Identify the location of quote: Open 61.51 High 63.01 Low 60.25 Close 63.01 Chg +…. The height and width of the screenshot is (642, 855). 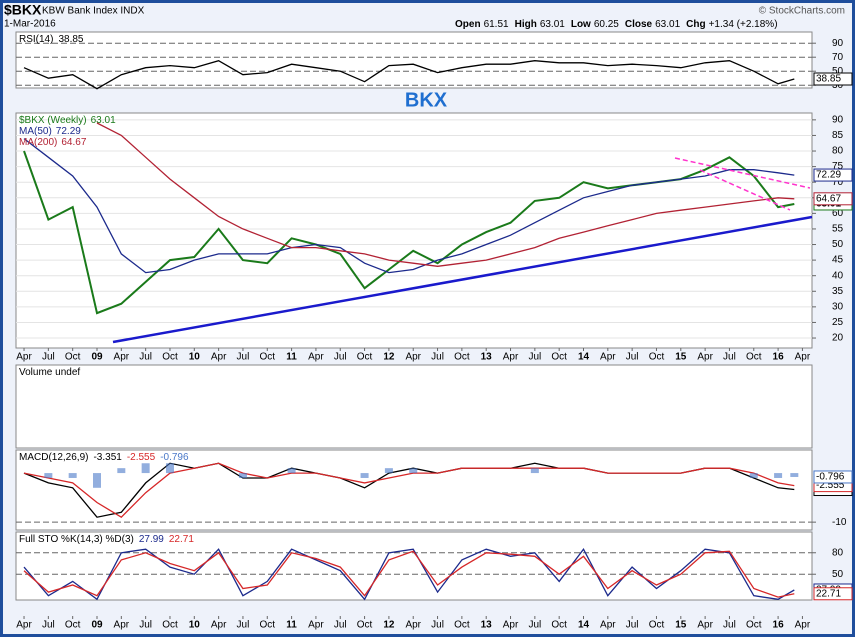
(616, 24).